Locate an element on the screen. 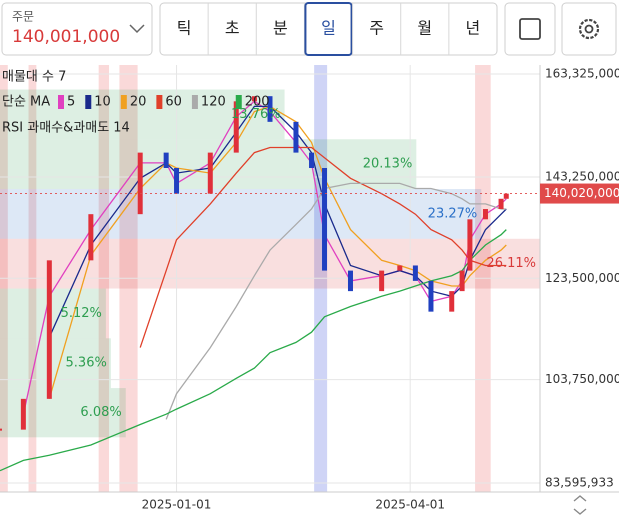 The height and width of the screenshot is (517, 619). gear-center is located at coordinates (589, 29).